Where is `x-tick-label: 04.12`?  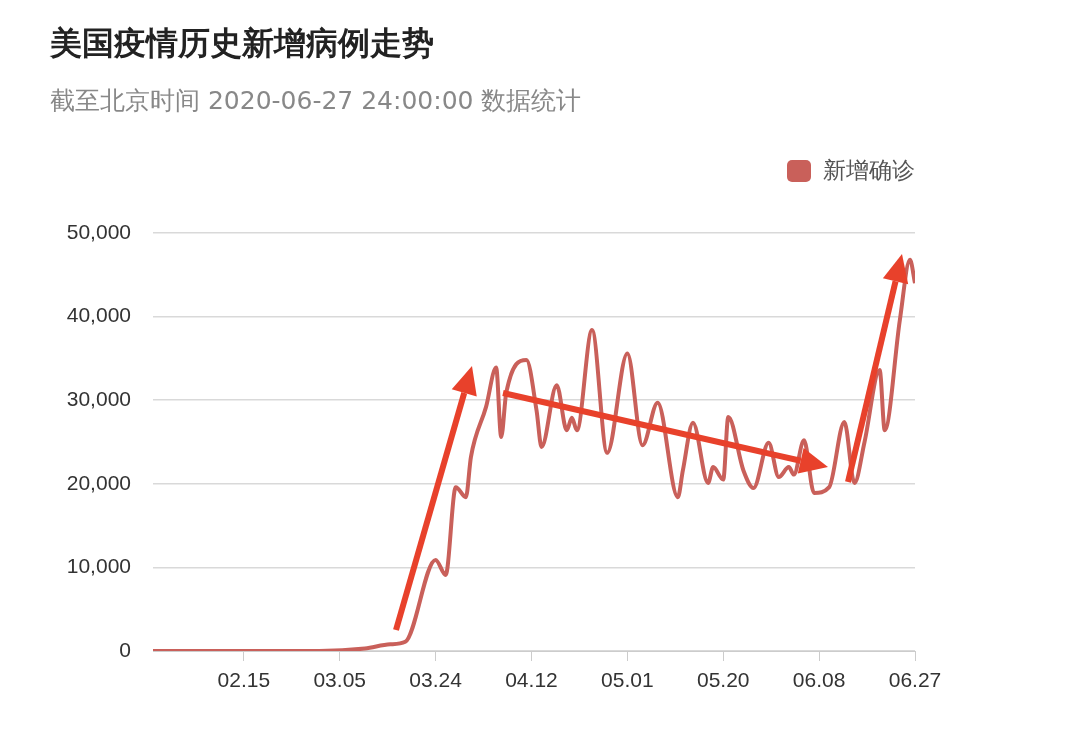
x-tick-label: 04.12 is located at coordinates (531, 680).